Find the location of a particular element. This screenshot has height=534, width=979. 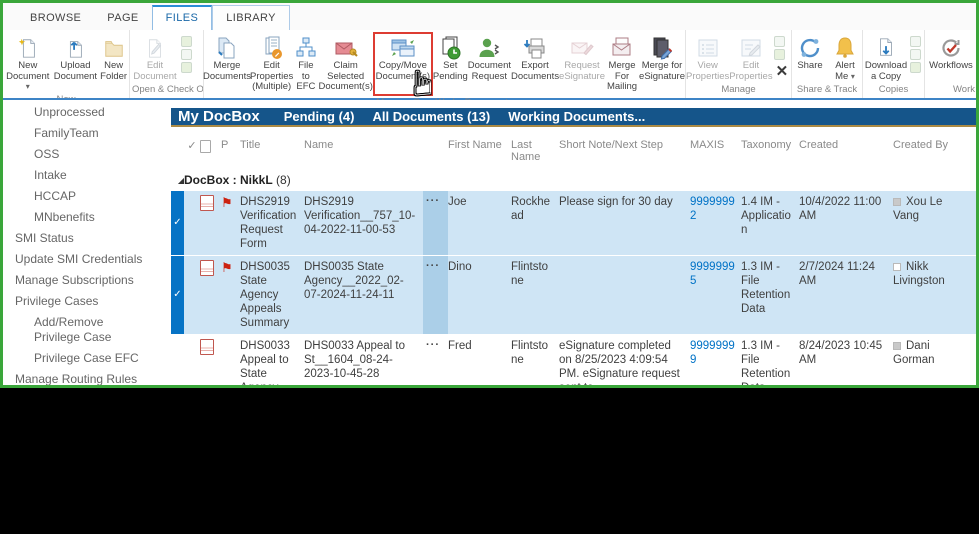

upload-document-button: Upload Document is located at coordinates (76, 57).